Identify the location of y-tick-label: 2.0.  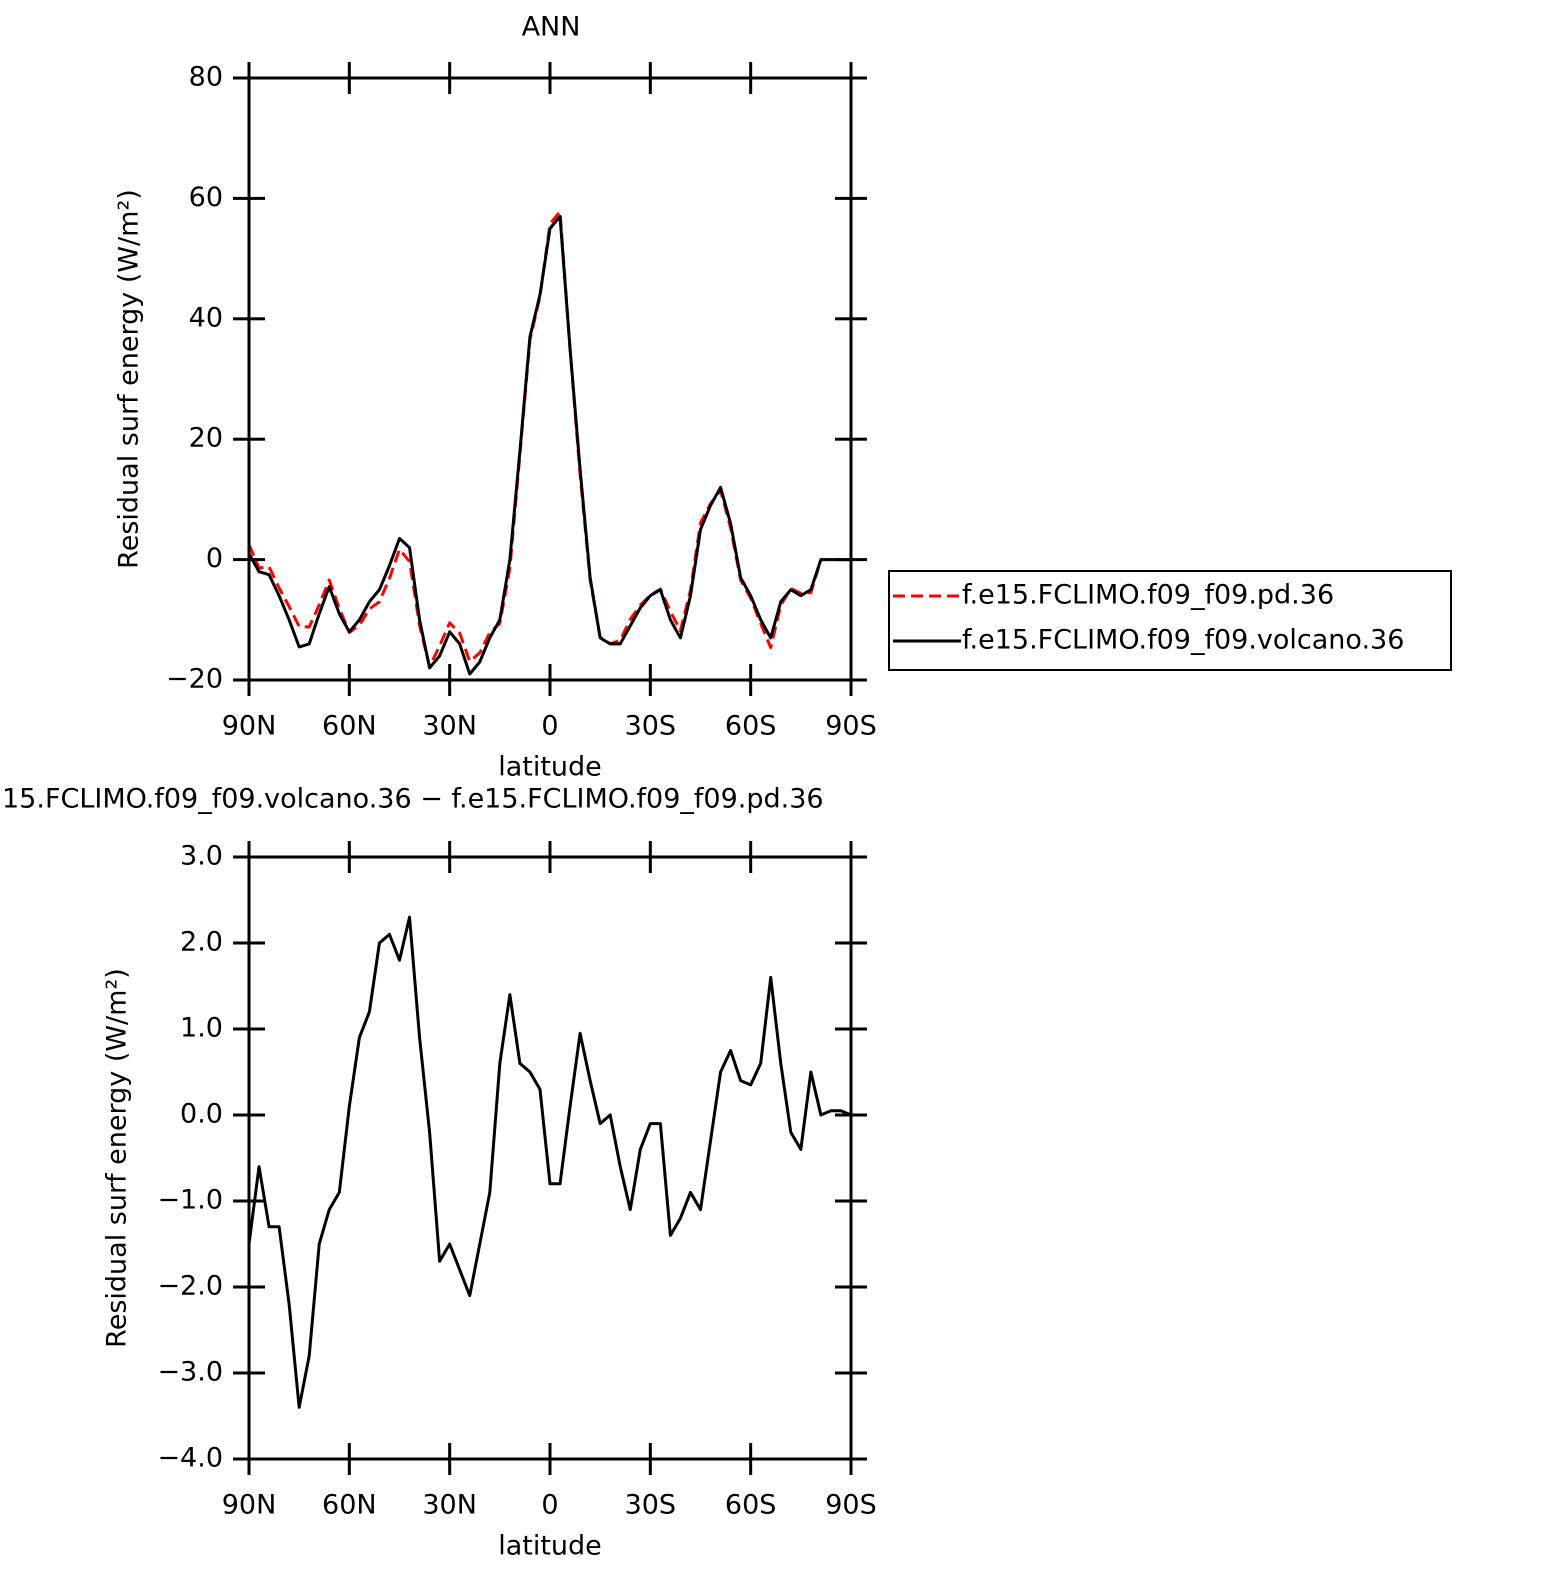
(201, 942).